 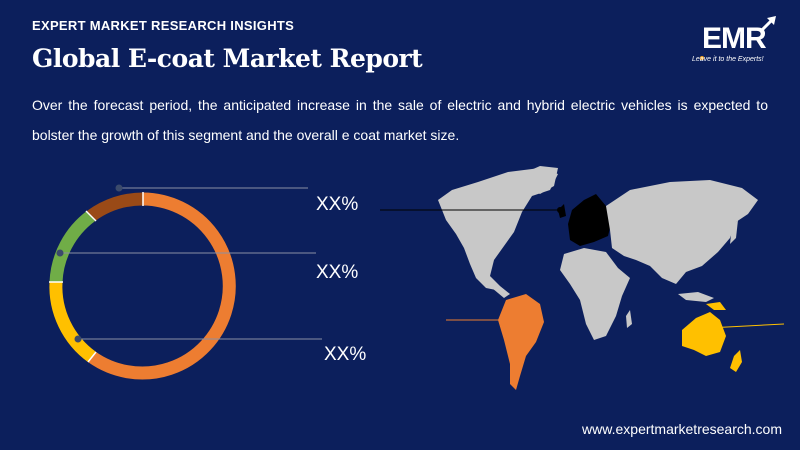 What do you see at coordinates (767, 25) in the screenshot?
I see `growth-arrow-icon` at bounding box center [767, 25].